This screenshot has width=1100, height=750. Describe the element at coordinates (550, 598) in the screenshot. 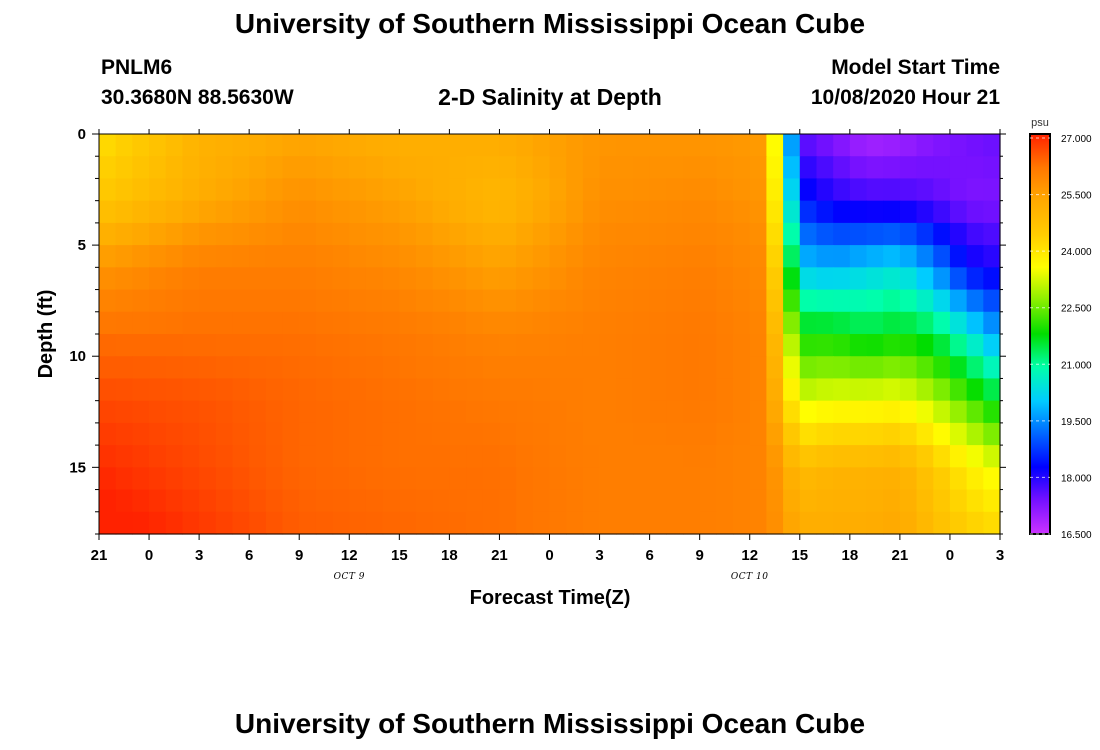

I see `x-axis-label: Forecast Time(Z)` at that location.